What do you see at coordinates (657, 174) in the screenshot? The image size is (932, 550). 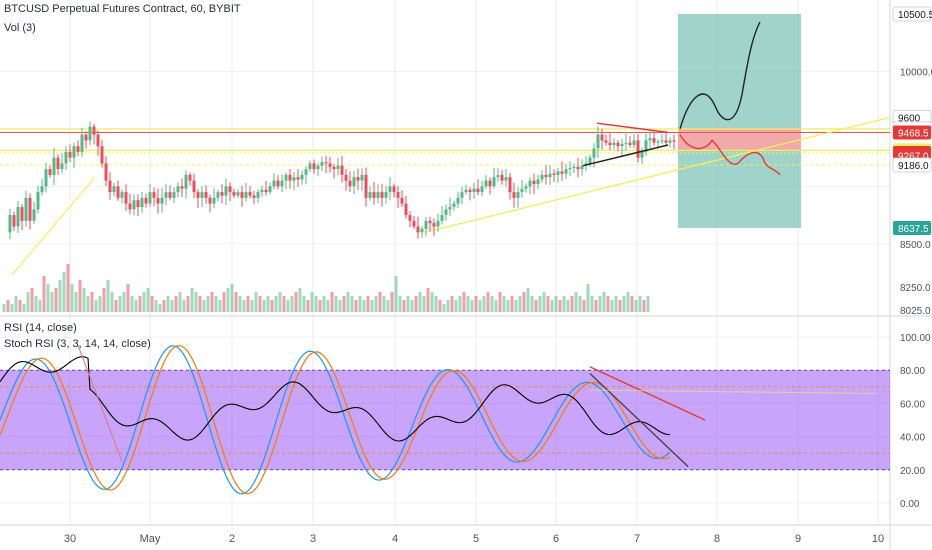 I see `trendline-support` at bounding box center [657, 174].